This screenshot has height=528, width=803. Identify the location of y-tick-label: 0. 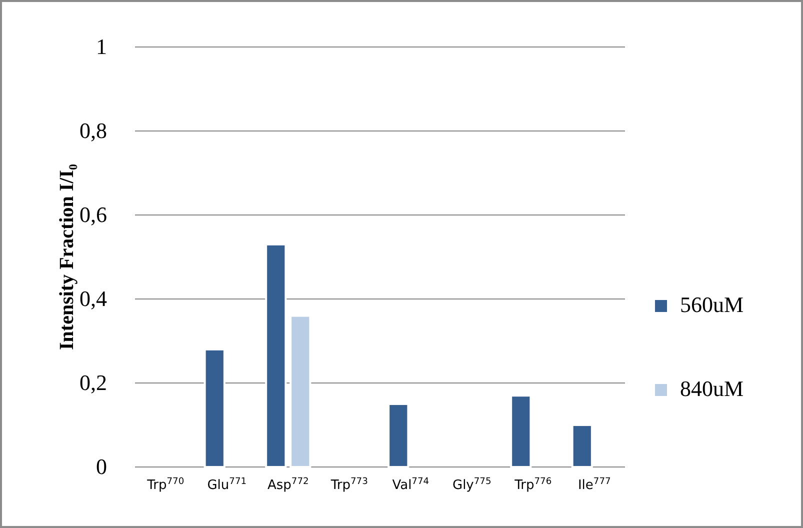
(101, 467).